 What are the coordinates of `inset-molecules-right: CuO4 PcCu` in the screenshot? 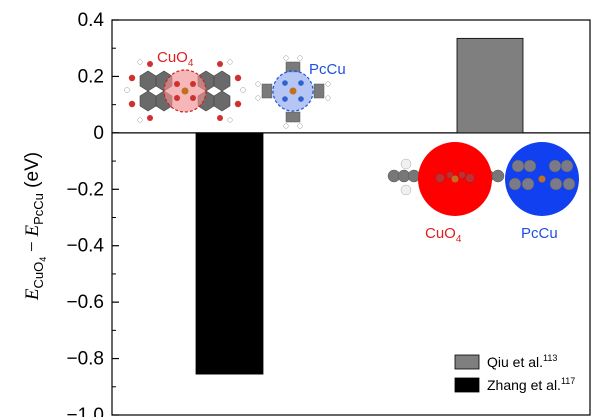 It's located at (483, 193).